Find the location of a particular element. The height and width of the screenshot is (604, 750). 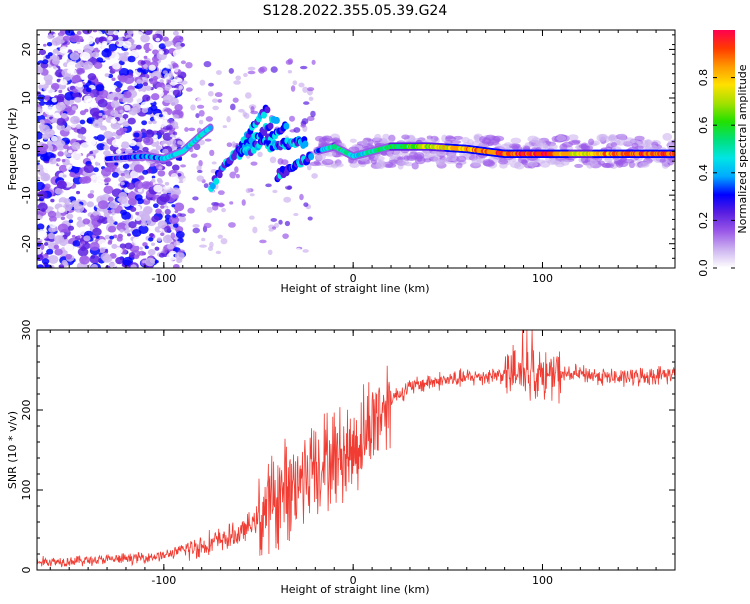

x-tick-label: 100 is located at coordinates (542, 580).